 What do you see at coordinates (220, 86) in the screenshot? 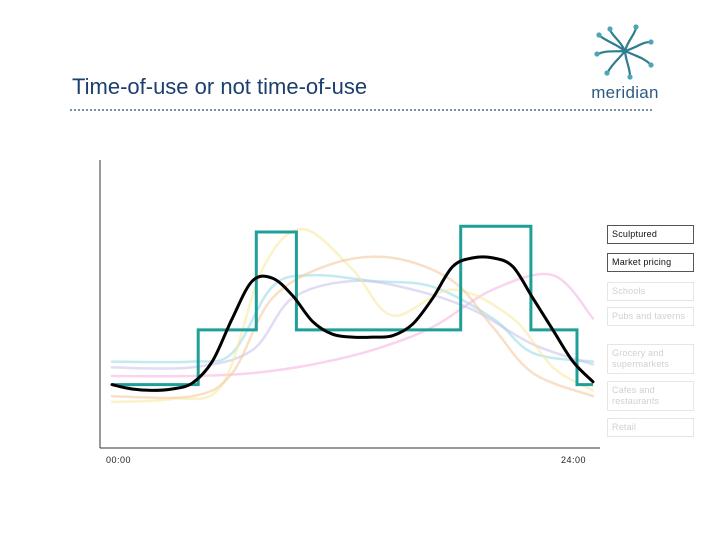
I see `page-title: Time-of-use or not time-of-use` at bounding box center [220, 86].